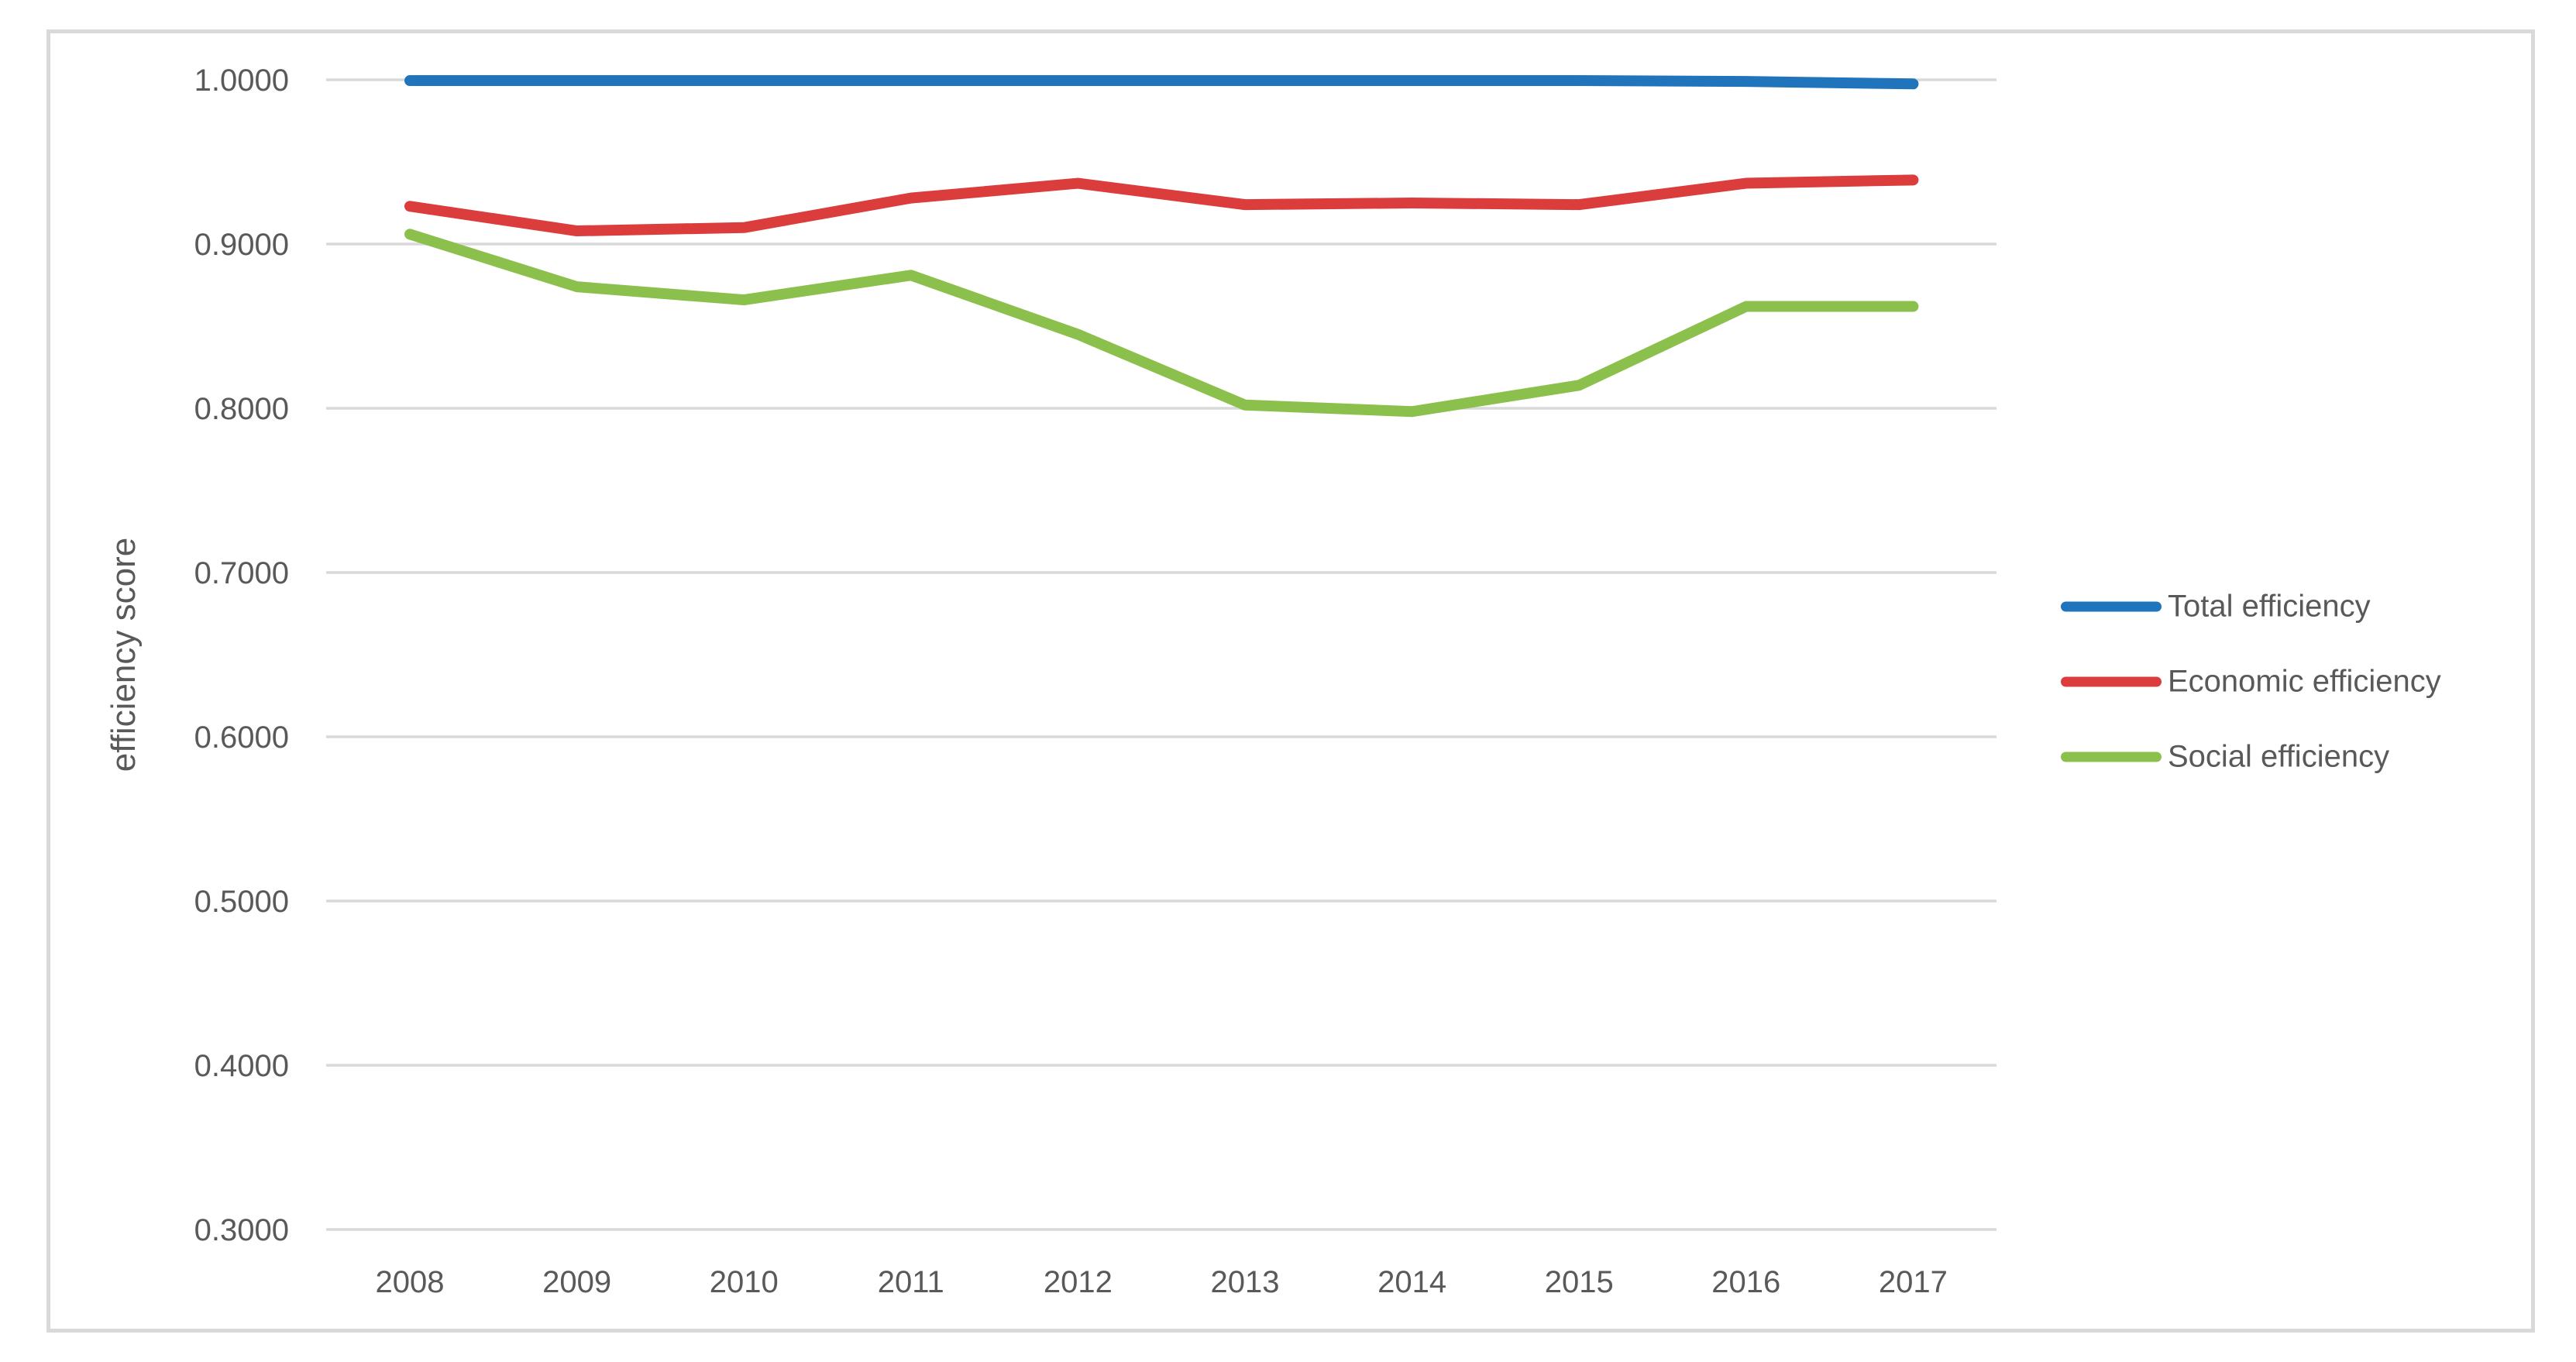 The height and width of the screenshot is (1362, 2576). I want to click on legend-item-total-efficiency: Total efficiency, so click(2216, 607).